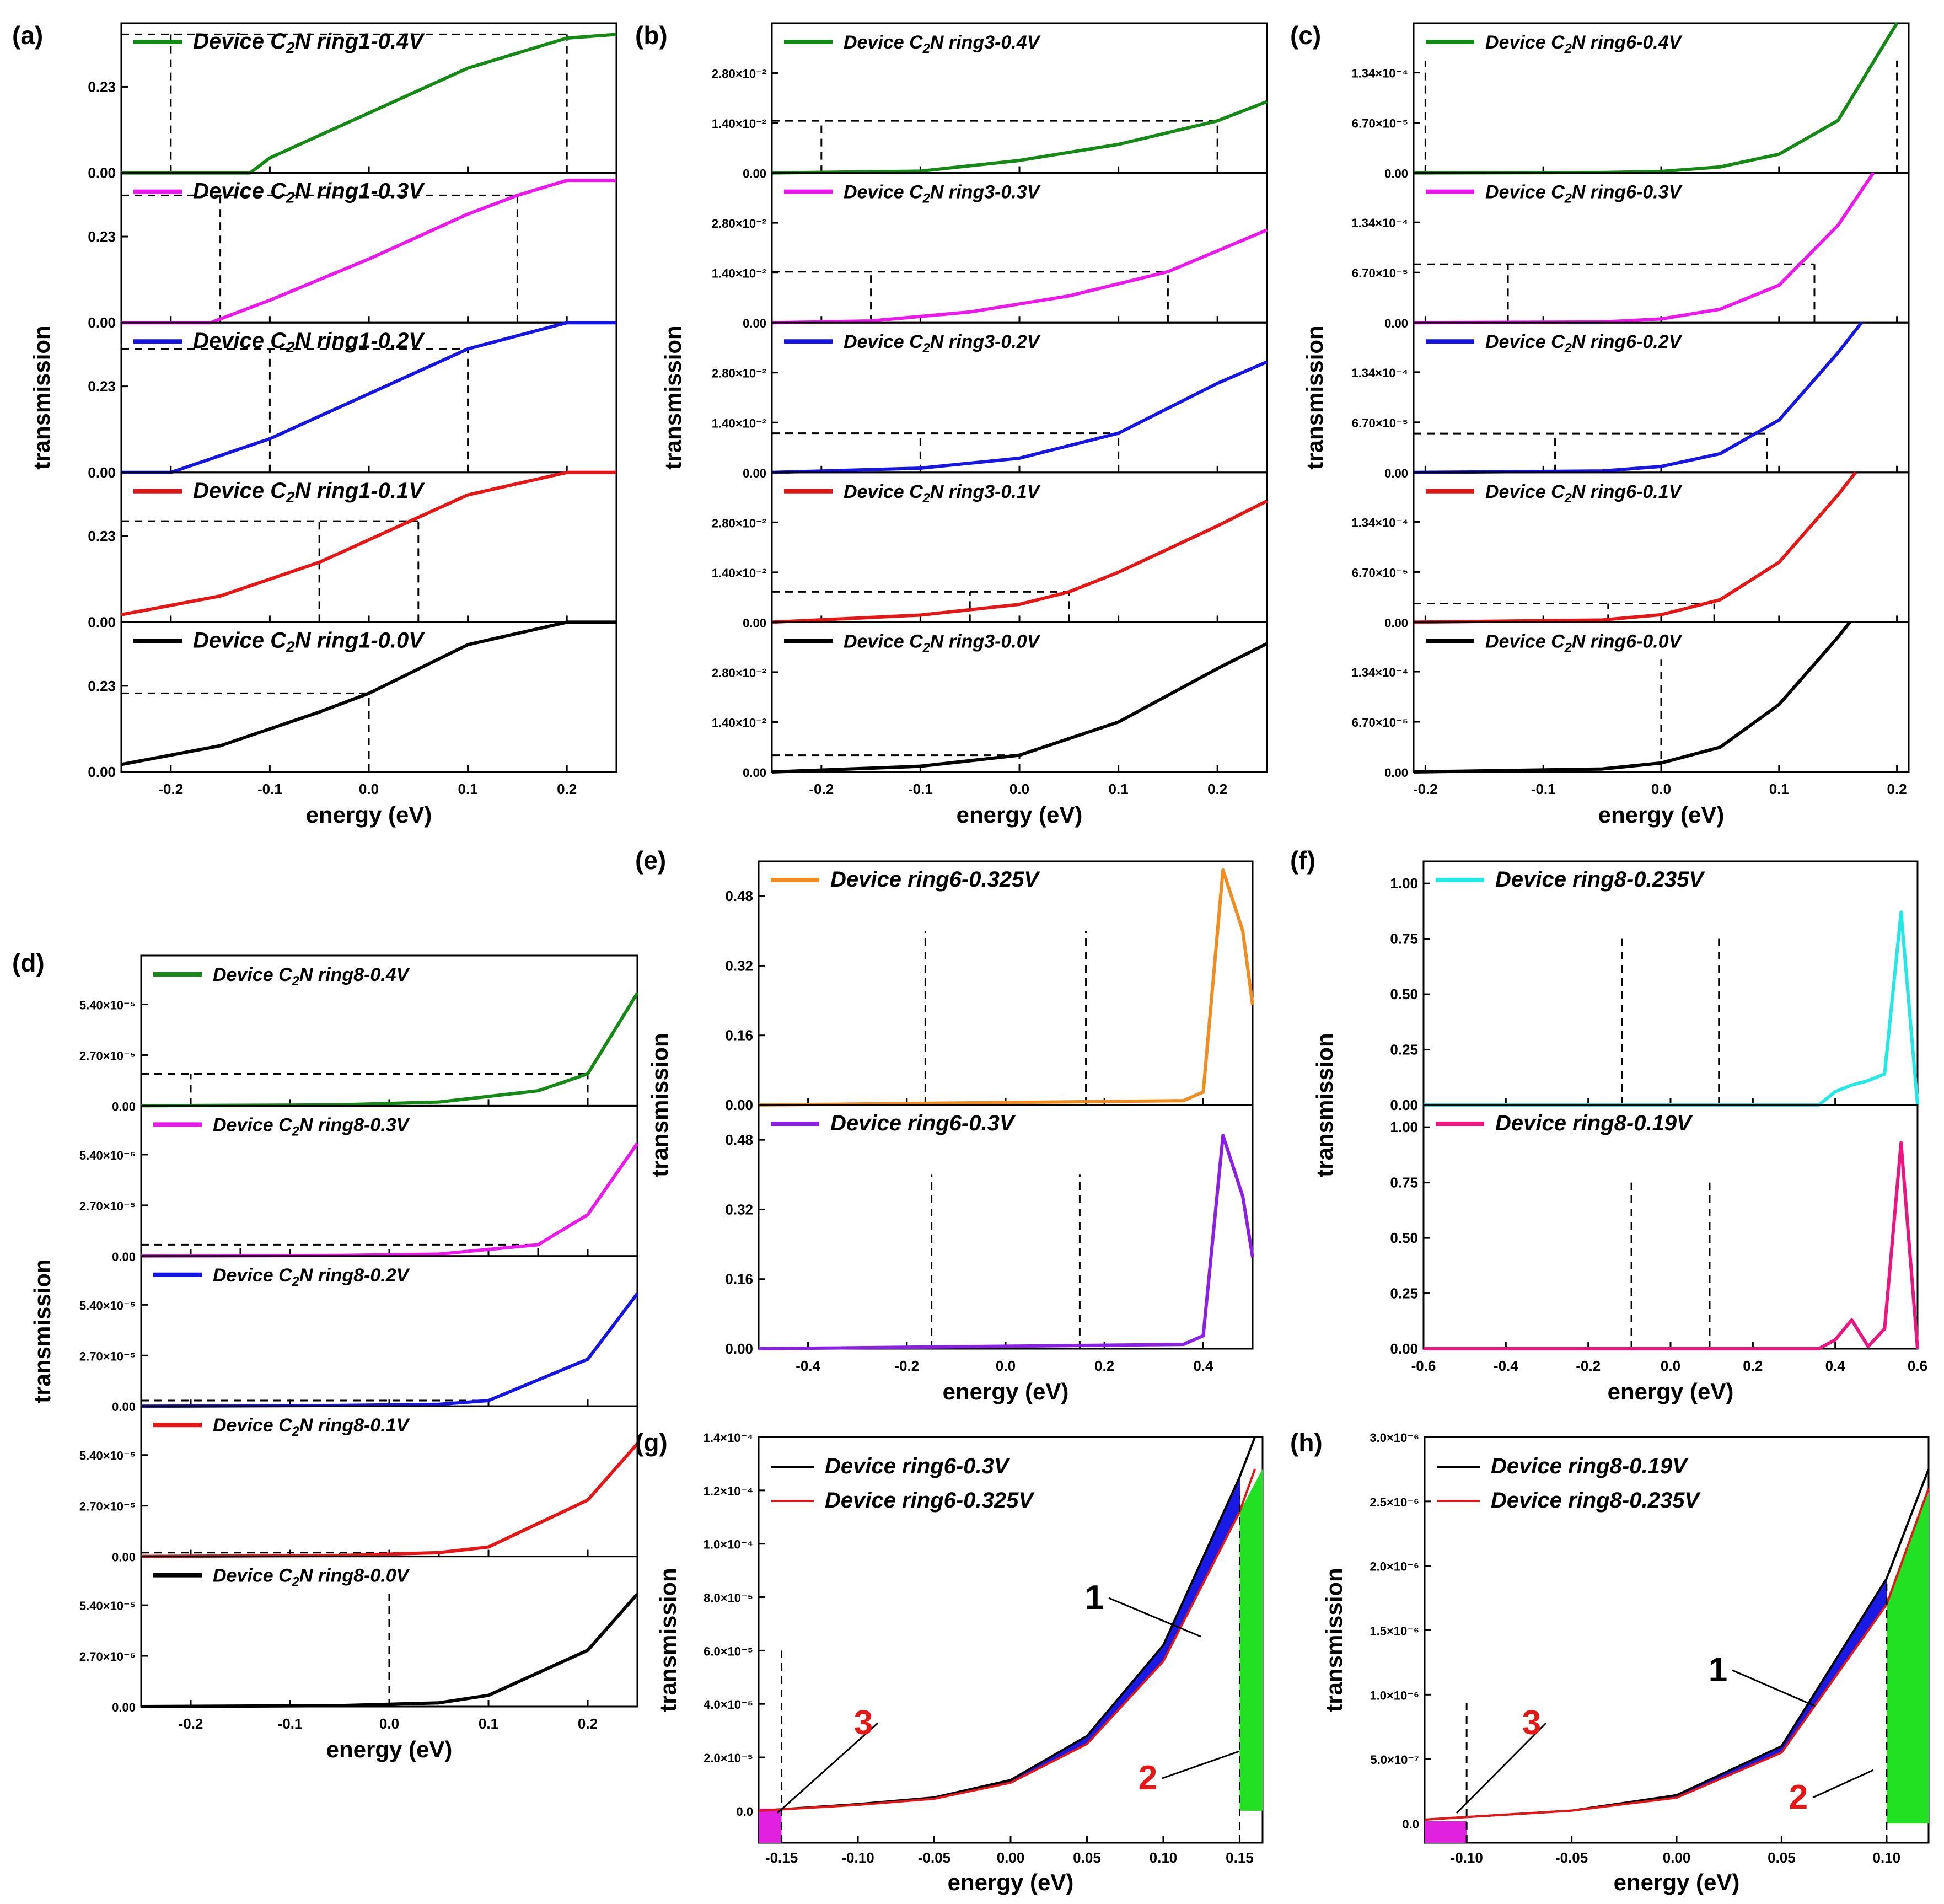  What do you see at coordinates (1302, 860) in the screenshot?
I see `panel-label: (f)` at bounding box center [1302, 860].